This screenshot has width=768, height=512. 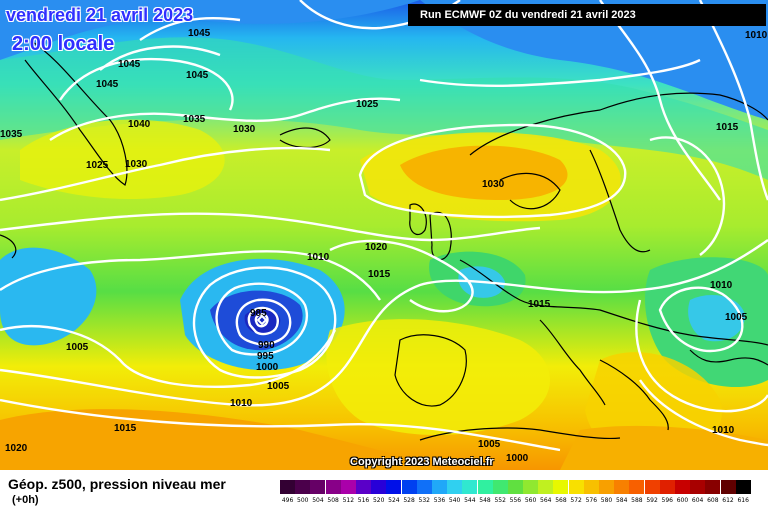 I want to click on scale-step: 556, so click(x=515, y=492).